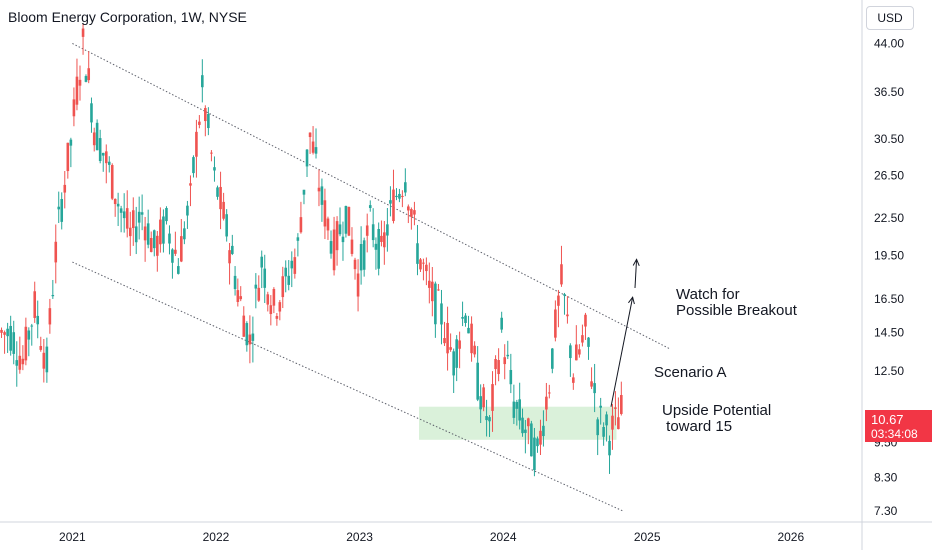 The image size is (932, 550). I want to click on y-tick-label: 36.50, so click(889, 92).